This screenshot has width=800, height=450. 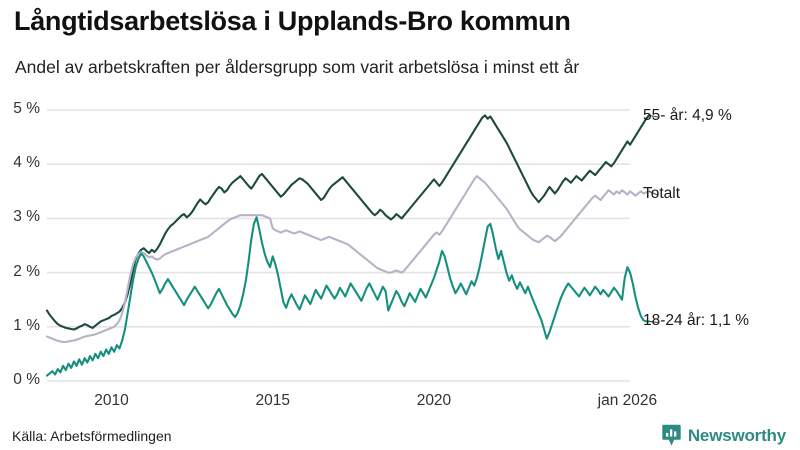 I want to click on source-note: Källa: Arbetsförmedlingen, so click(x=92, y=436).